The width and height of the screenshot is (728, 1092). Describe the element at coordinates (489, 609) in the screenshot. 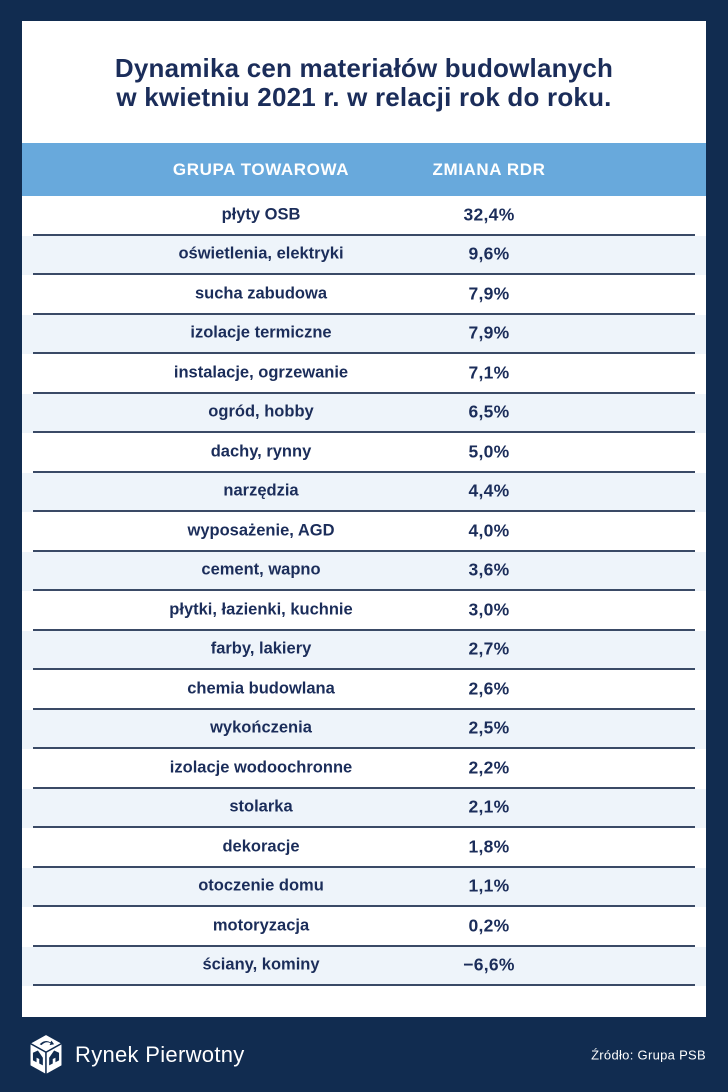

I see `row-value: 3,0%` at that location.